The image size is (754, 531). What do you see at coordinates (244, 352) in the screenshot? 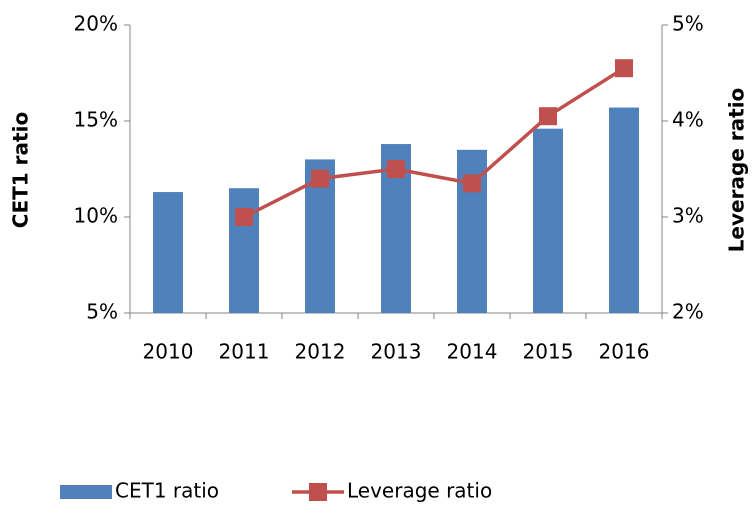
I see `x-tick-label: 2011` at bounding box center [244, 352].